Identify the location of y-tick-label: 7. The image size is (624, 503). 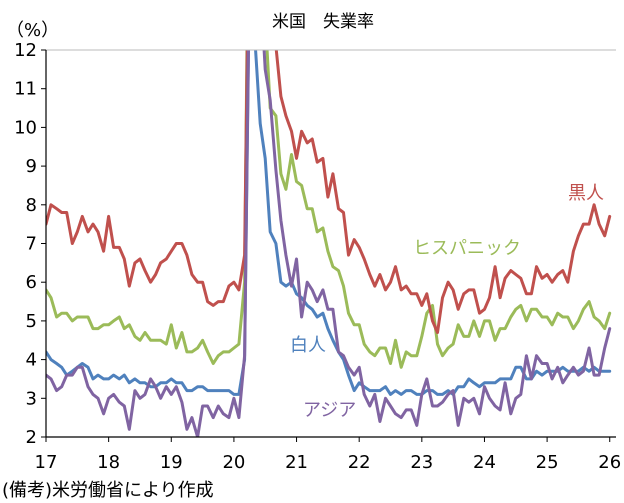
(31, 244).